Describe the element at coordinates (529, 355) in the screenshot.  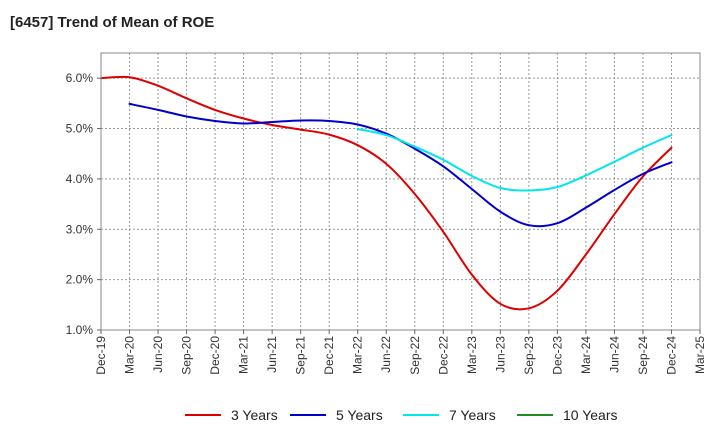
I see `x-tick-label: Sep-23` at that location.